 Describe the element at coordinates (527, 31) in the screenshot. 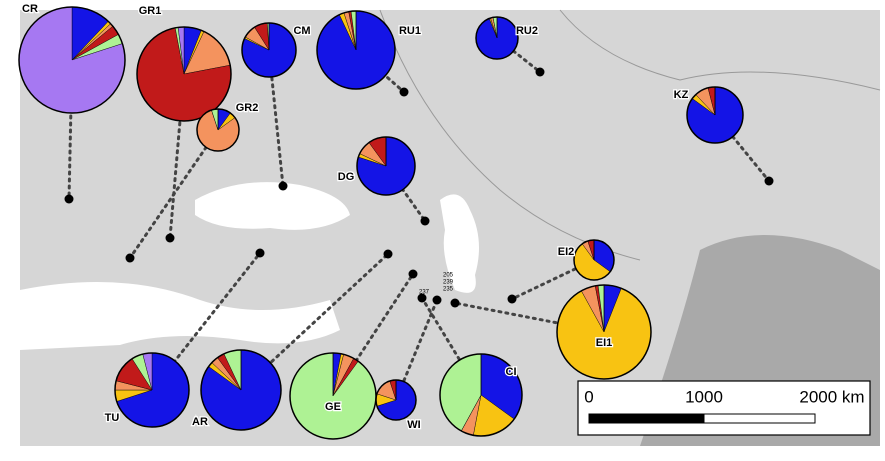

I see `pie-label: RU2` at that location.